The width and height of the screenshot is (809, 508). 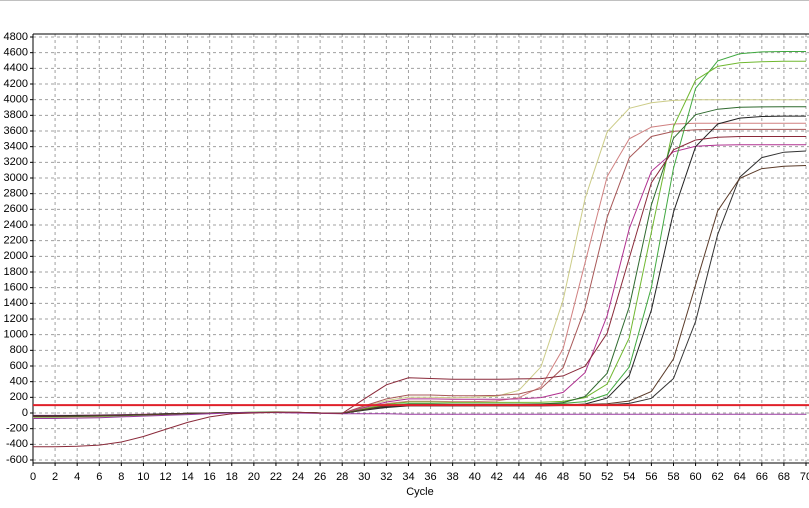 I want to click on x-tick-label: 30, so click(x=364, y=477).